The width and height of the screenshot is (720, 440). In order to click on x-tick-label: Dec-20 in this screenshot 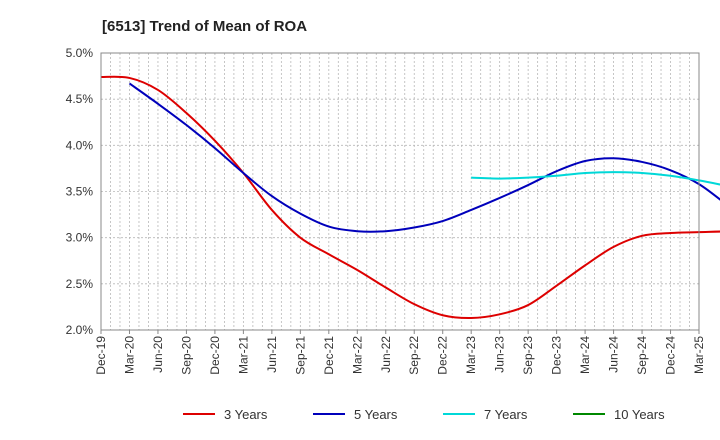, I will do `click(215, 355)`.